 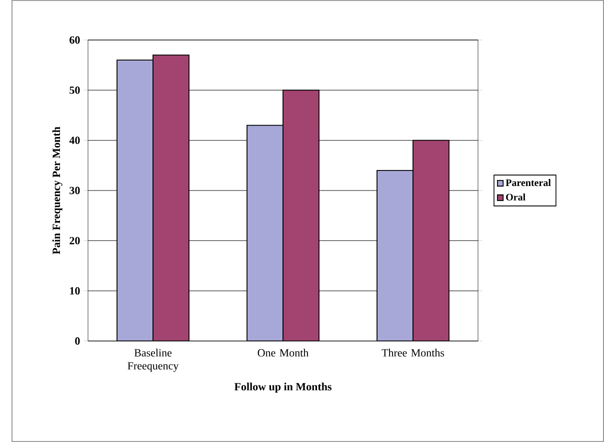 What do you see at coordinates (74, 140) in the screenshot?
I see `y-tick-label: 40` at bounding box center [74, 140].